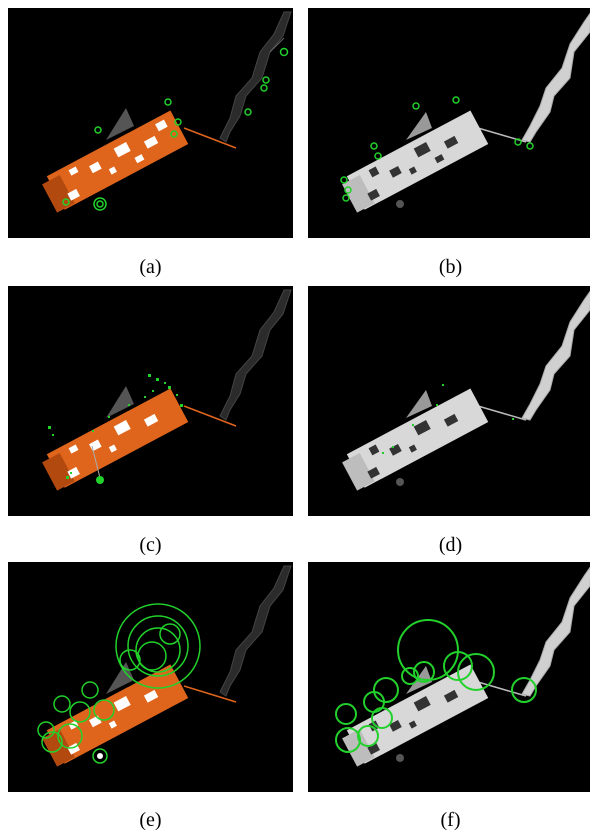  I want to click on panel-b-label: (b), so click(450, 267).